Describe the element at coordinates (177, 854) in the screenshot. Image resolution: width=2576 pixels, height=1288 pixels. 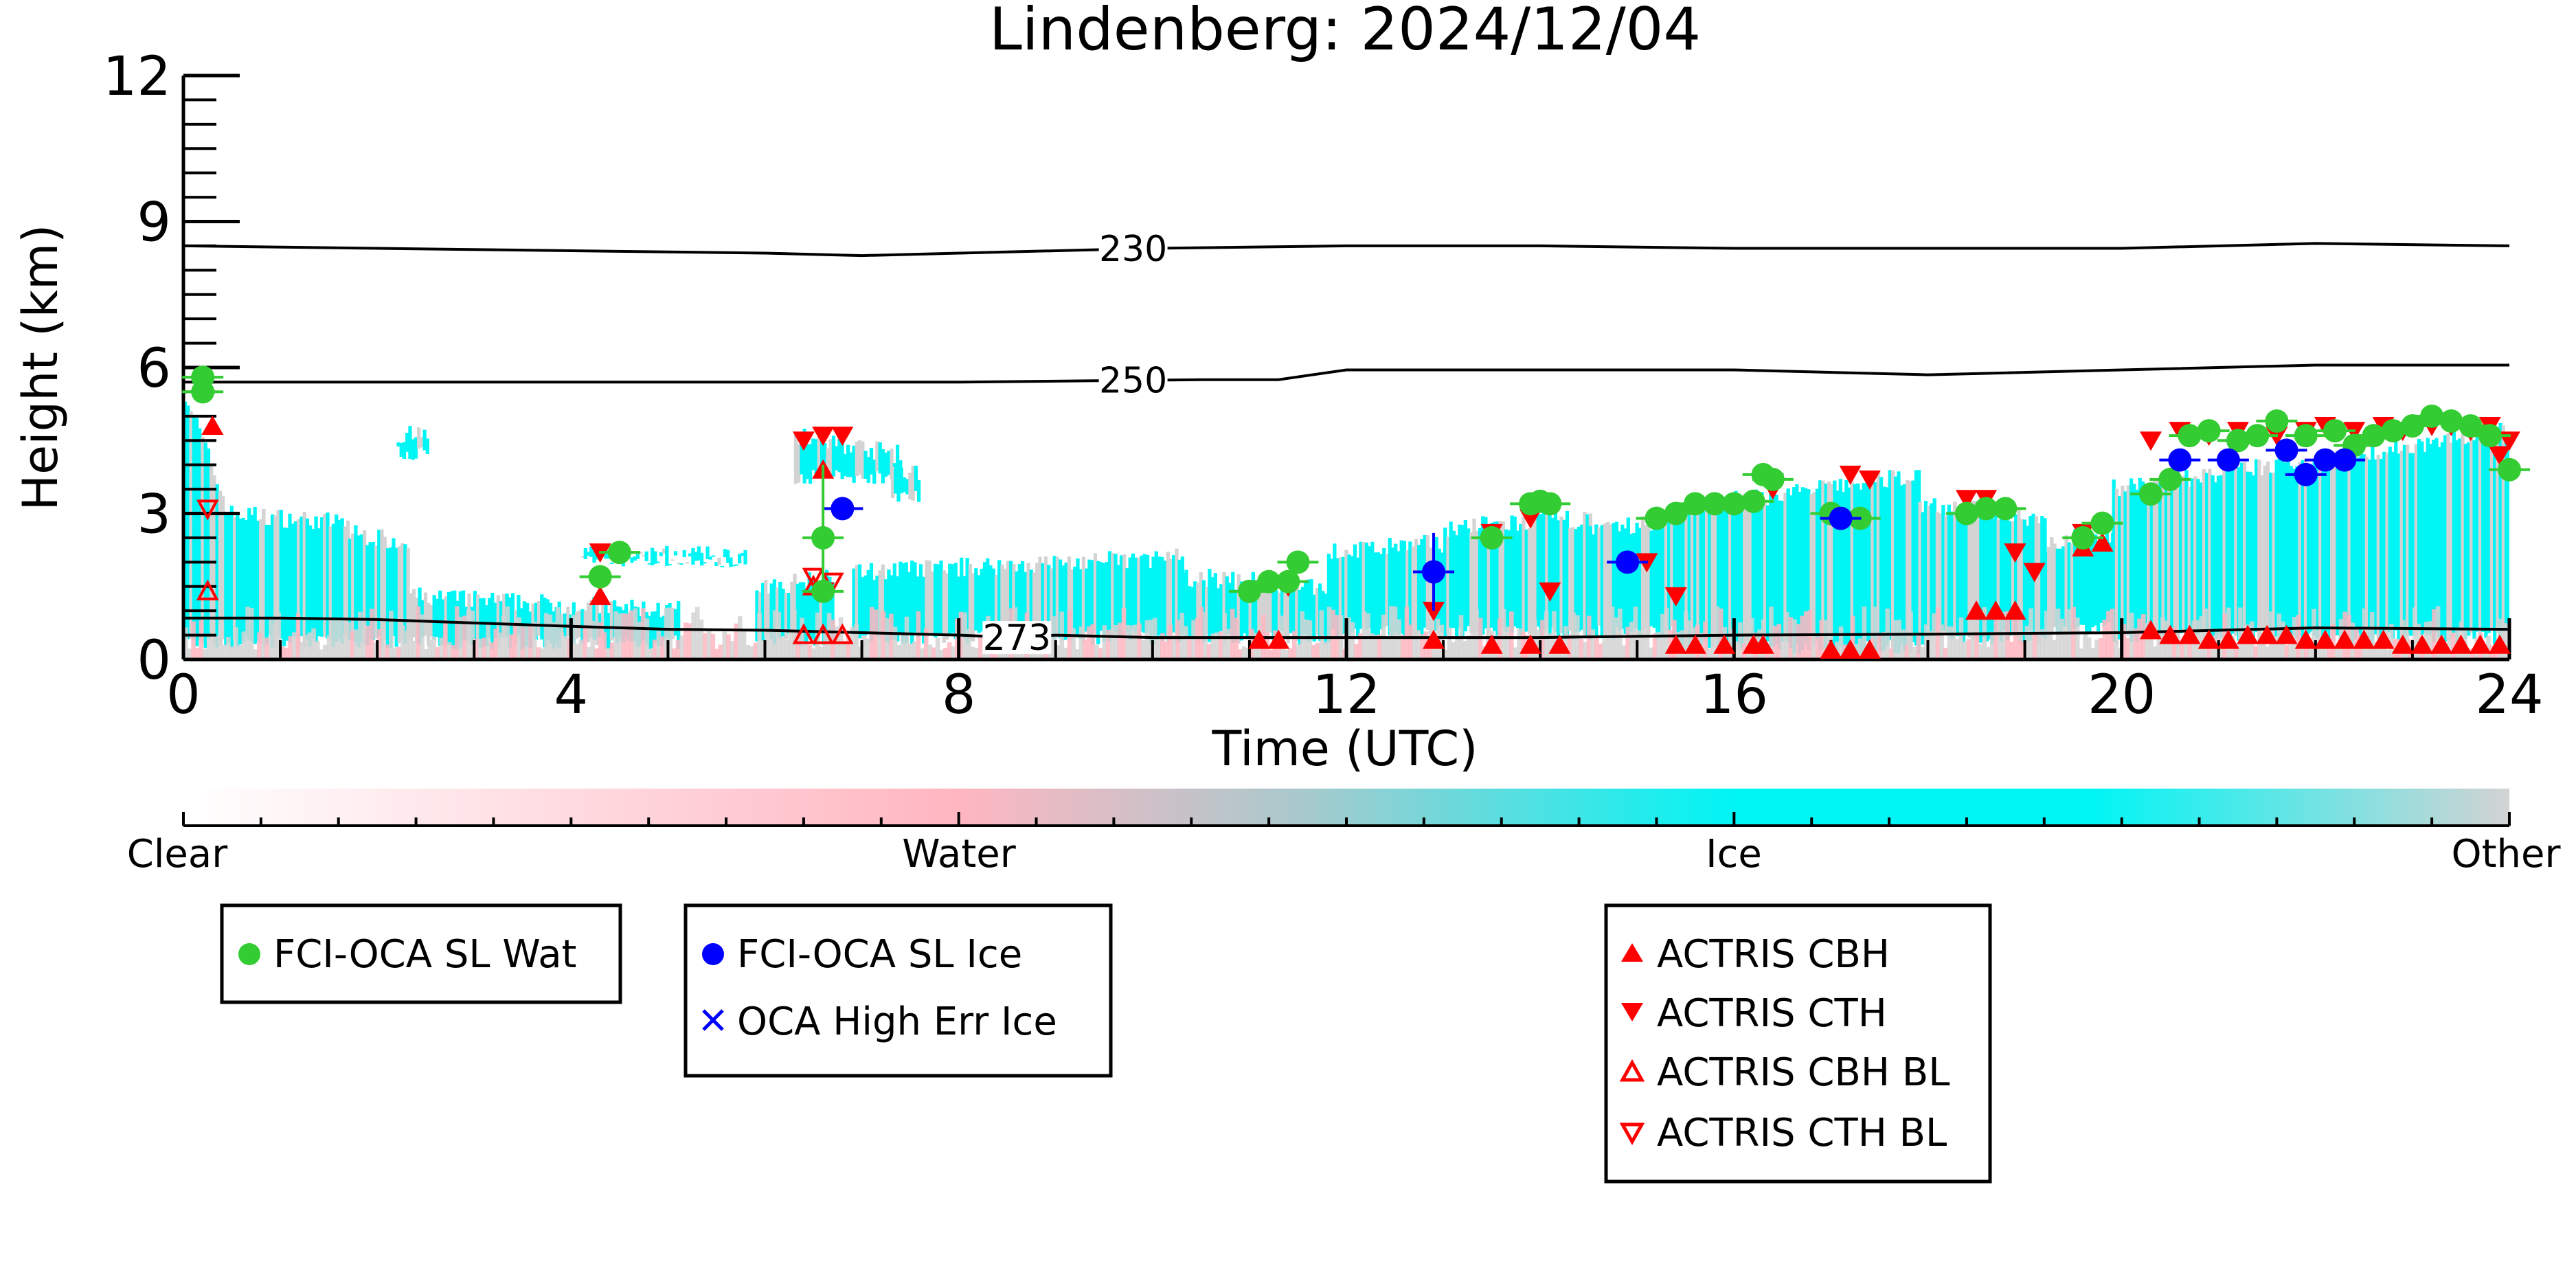
I see `colorbar-label-clear: Clear` at that location.